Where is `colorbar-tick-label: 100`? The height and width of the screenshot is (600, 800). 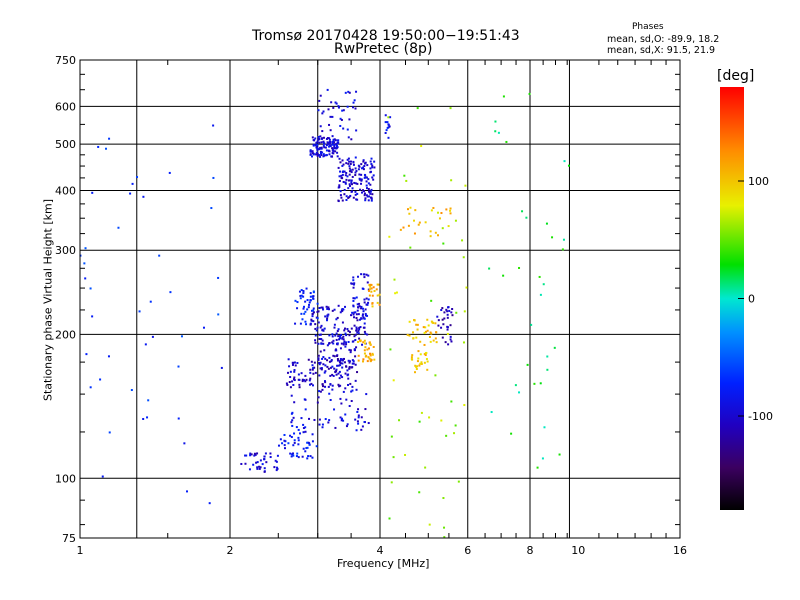 colorbar-tick-label: 100 is located at coordinates (758, 181).